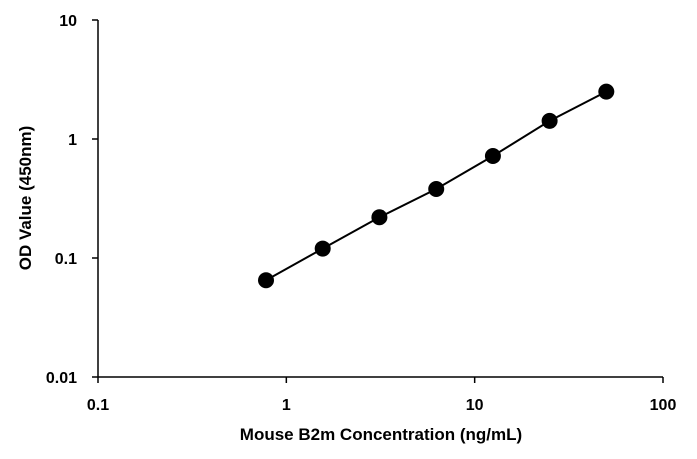 This screenshot has height=459, width=697. Describe the element at coordinates (381, 434) in the screenshot. I see `x-axis-label: Mouse B2m Concentration (ng/mL)` at that location.